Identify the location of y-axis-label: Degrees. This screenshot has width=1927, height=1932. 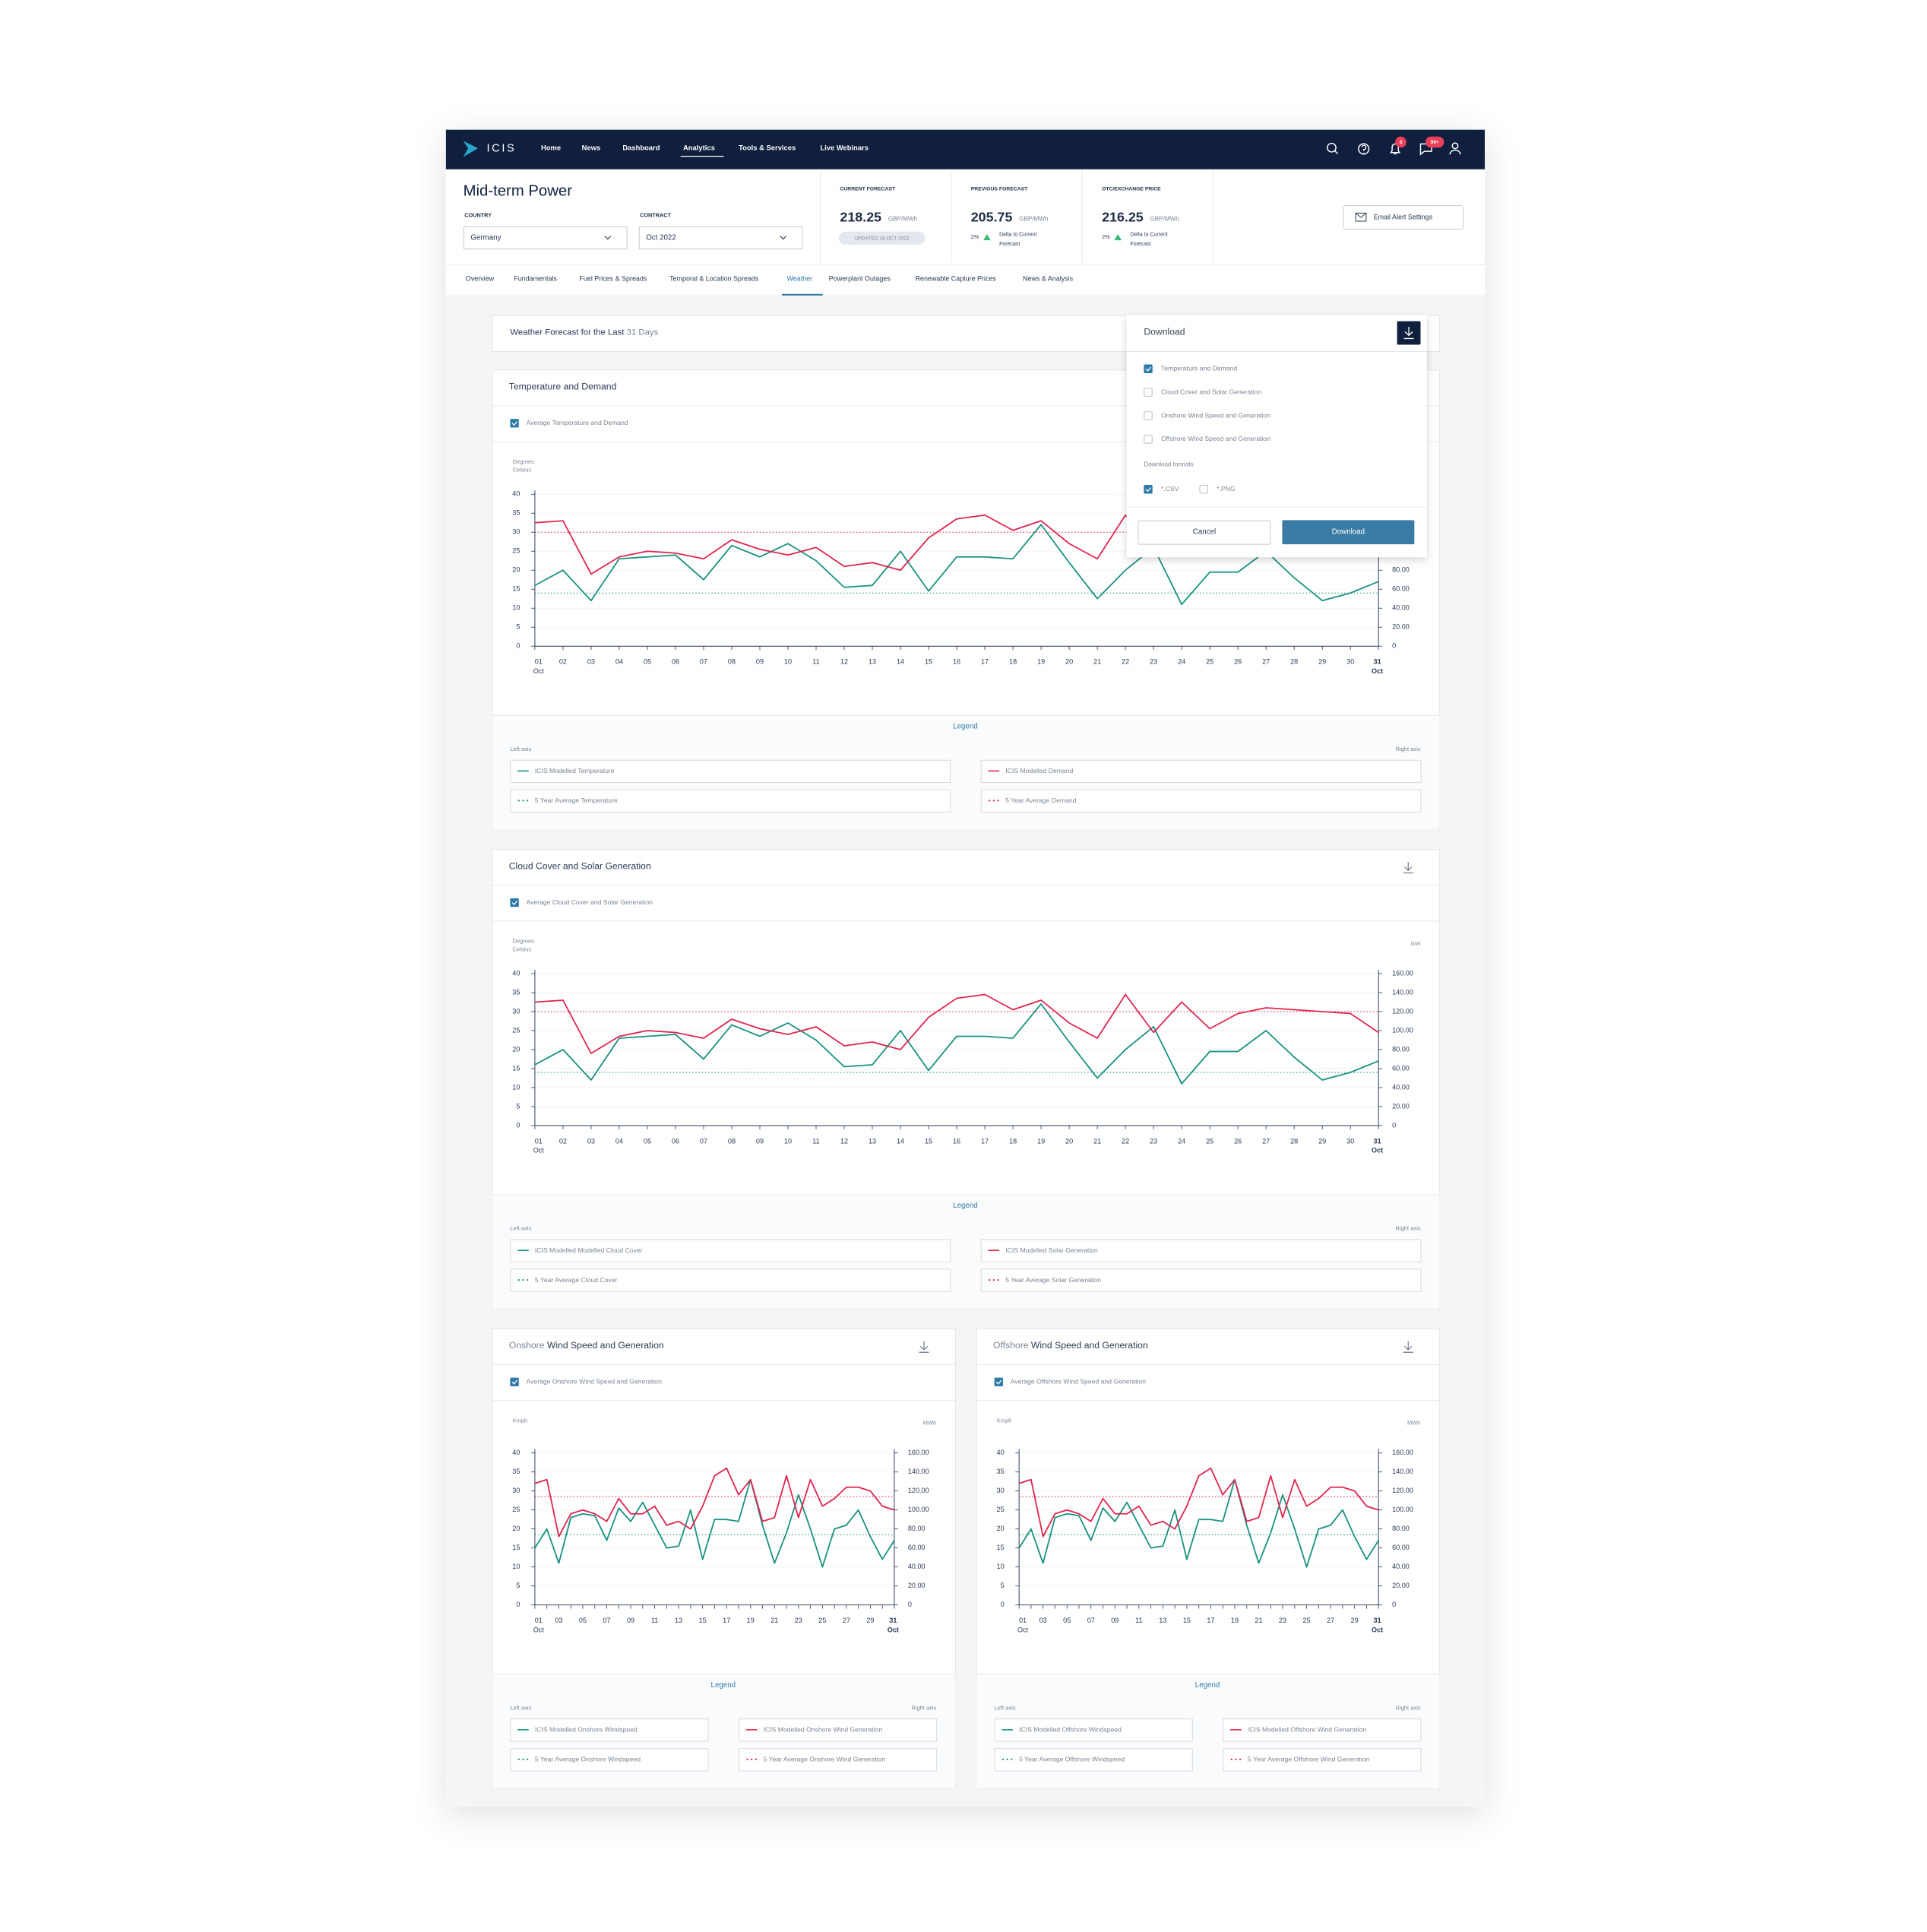
(523, 461).